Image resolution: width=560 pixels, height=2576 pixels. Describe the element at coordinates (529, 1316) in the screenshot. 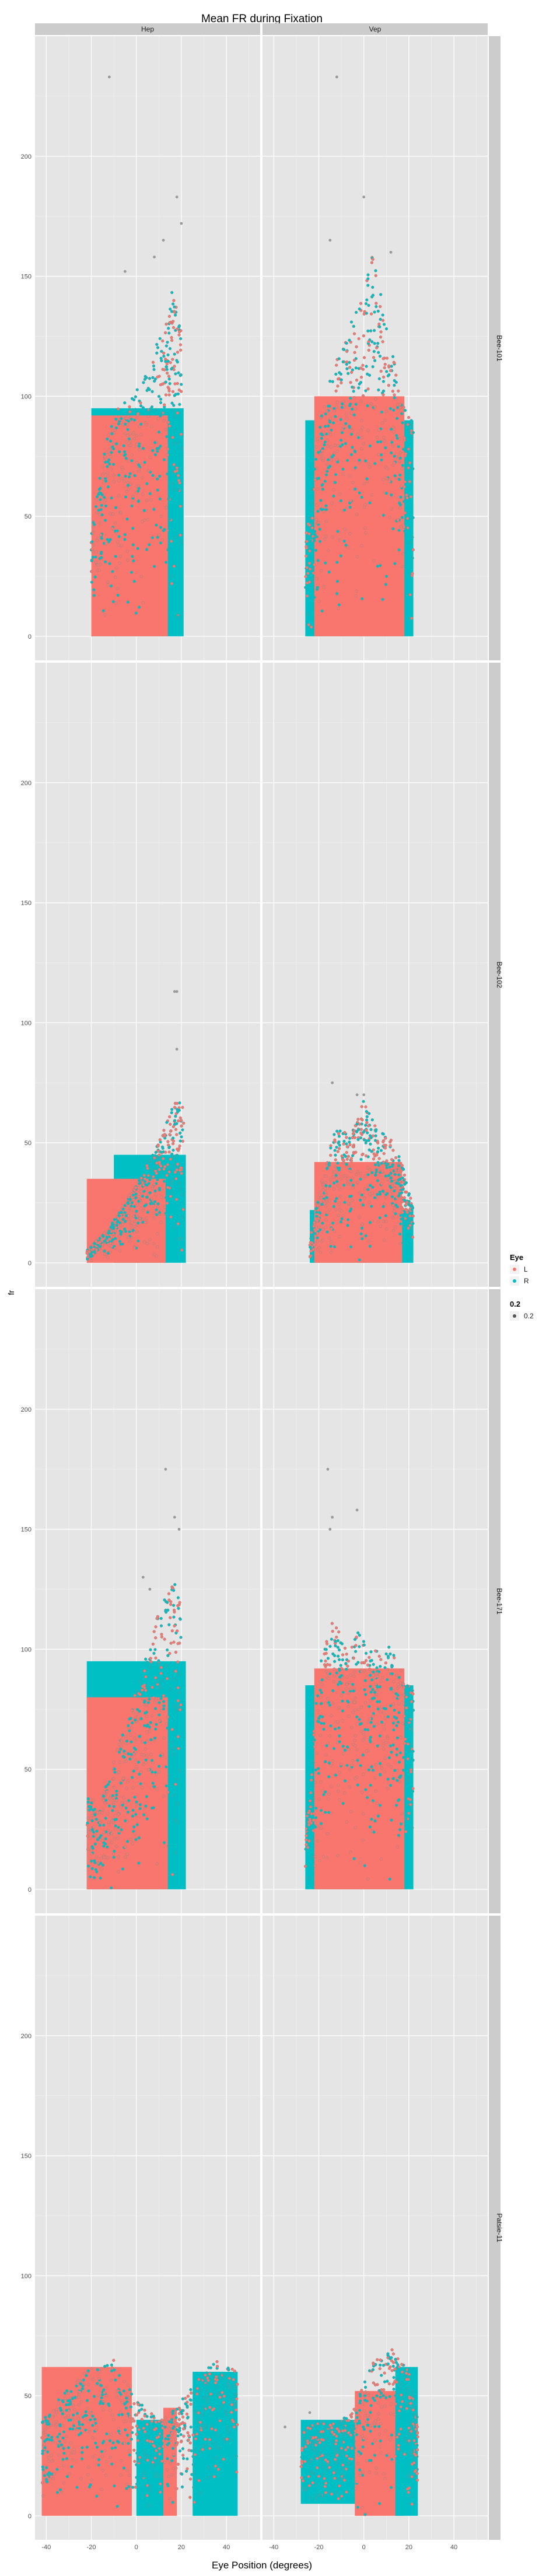

I see `legend-label: 0.2` at that location.